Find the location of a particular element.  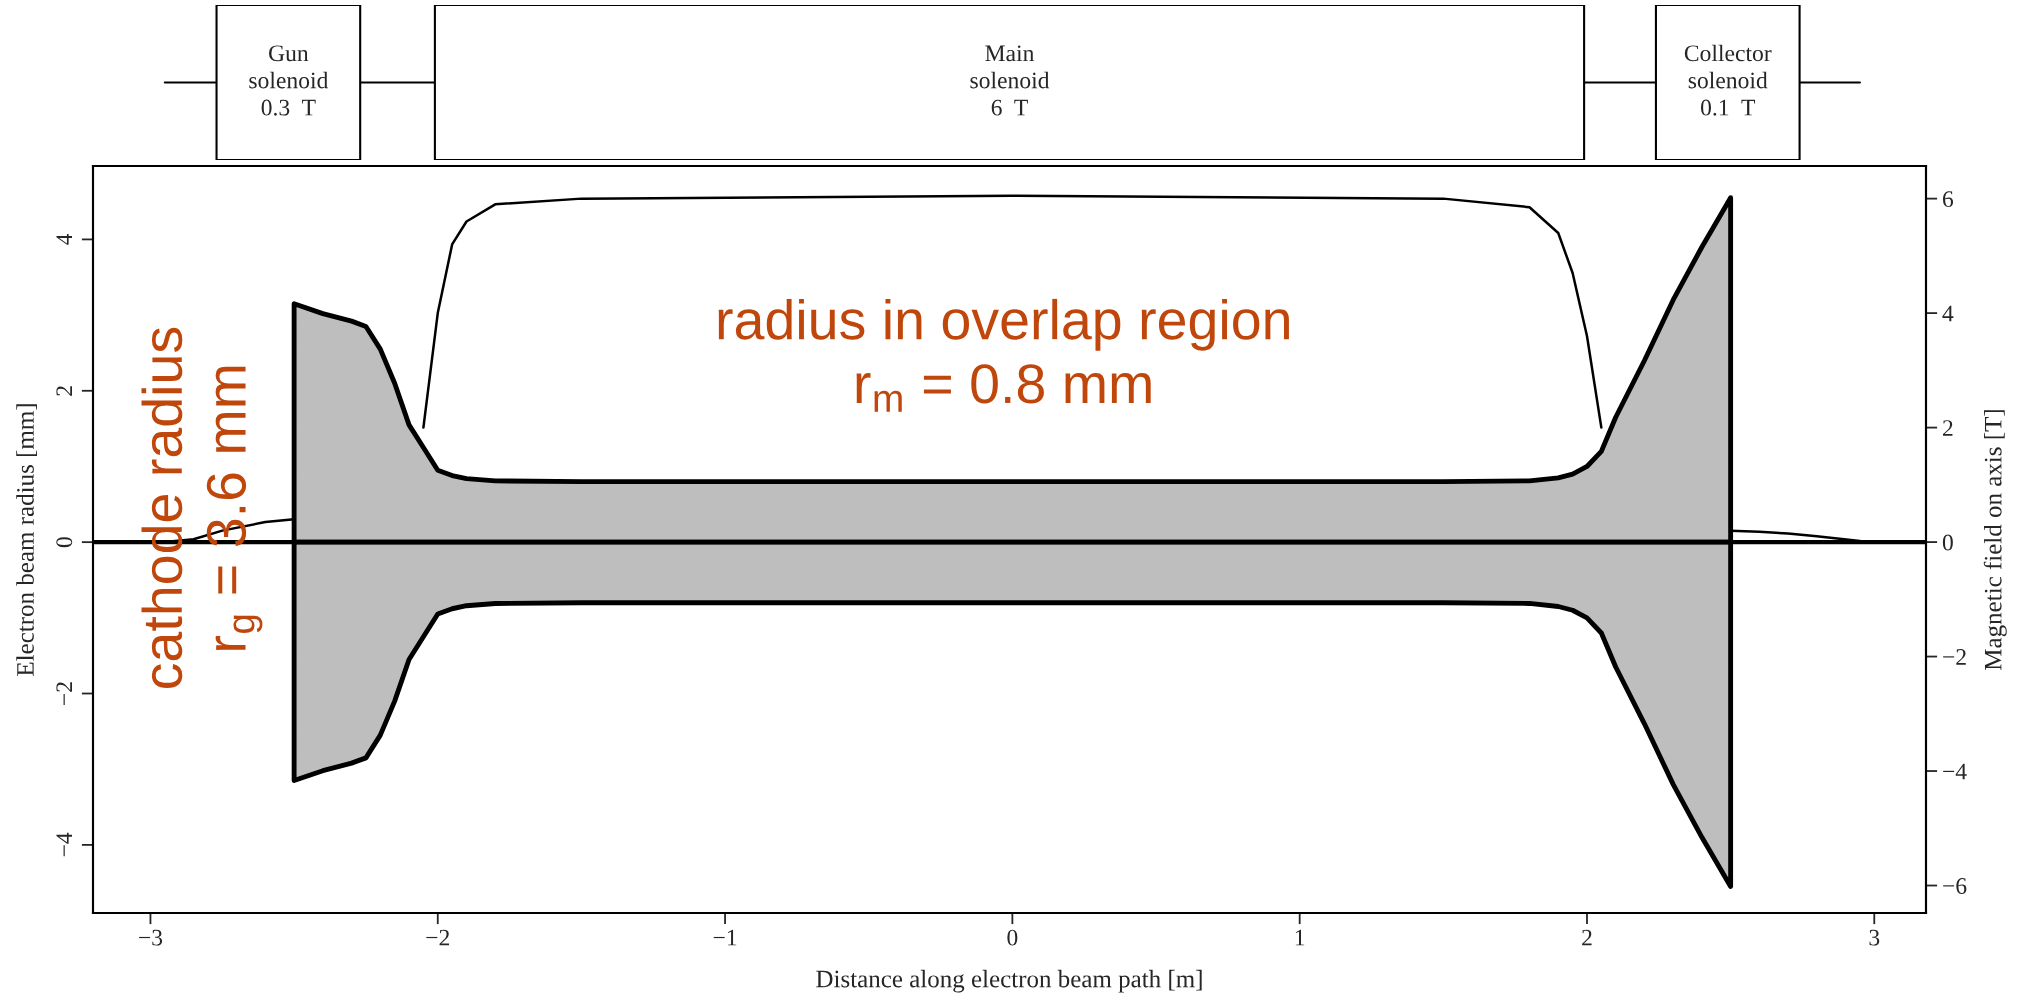

x-tick-label: −3 is located at coordinates (151, 937).